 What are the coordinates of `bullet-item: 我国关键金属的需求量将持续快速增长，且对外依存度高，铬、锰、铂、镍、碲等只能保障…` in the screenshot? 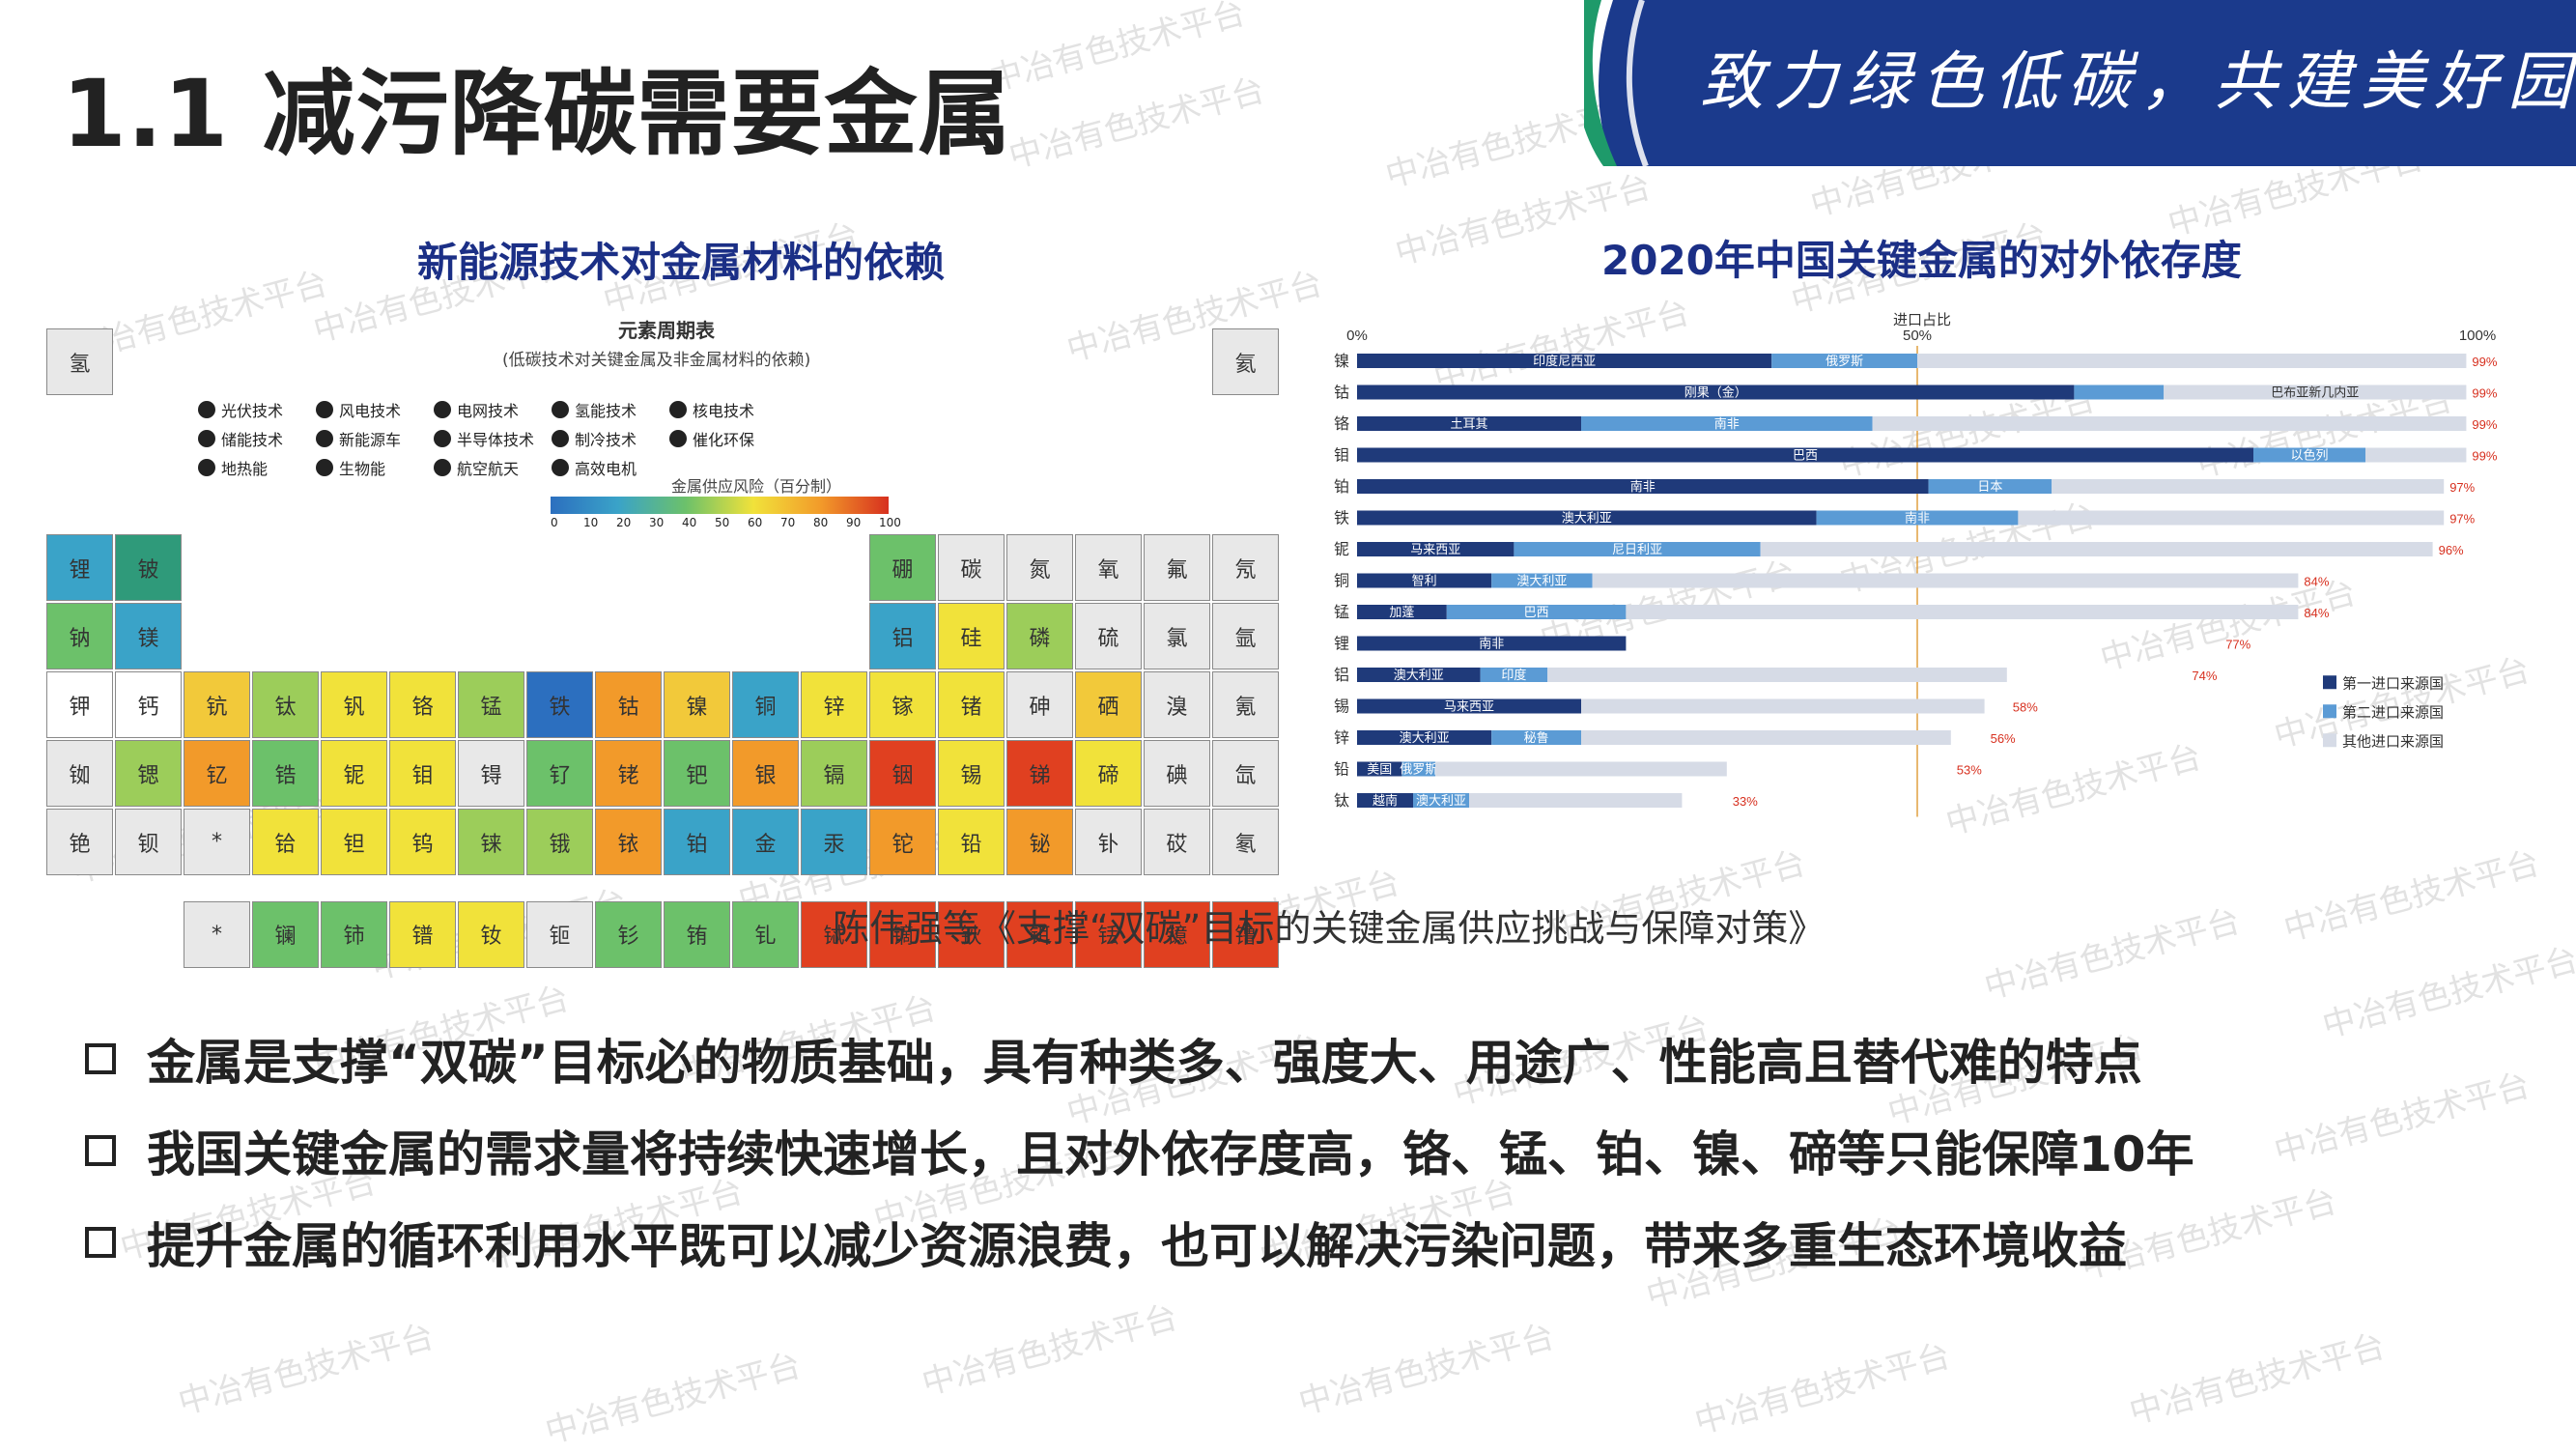 It's located at (1139, 1150).